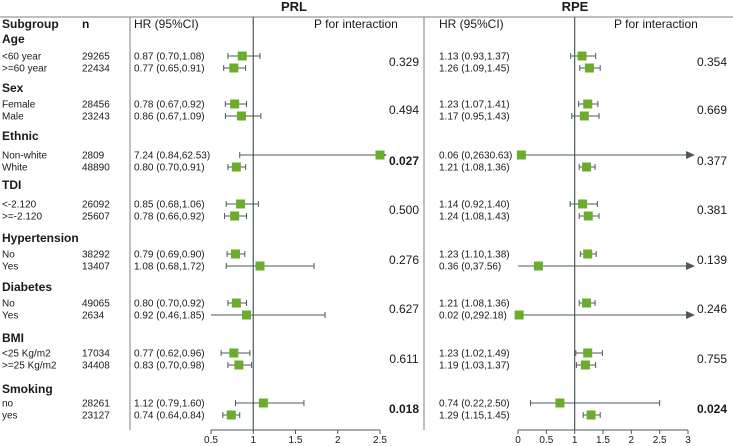 The width and height of the screenshot is (733, 446). Describe the element at coordinates (473, 316) in the screenshot. I see `hr-ci-label: 0.02 (0,292.18)` at that location.